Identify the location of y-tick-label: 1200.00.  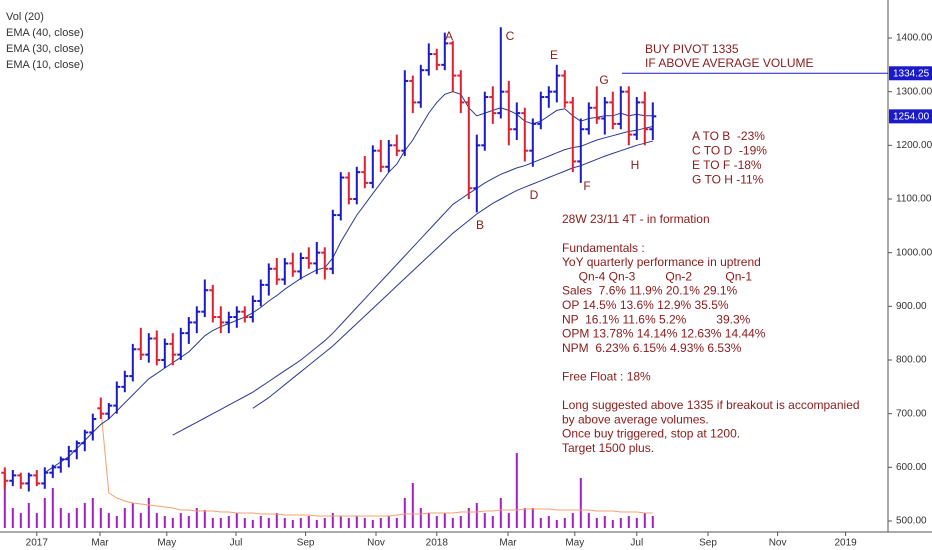
(914, 145).